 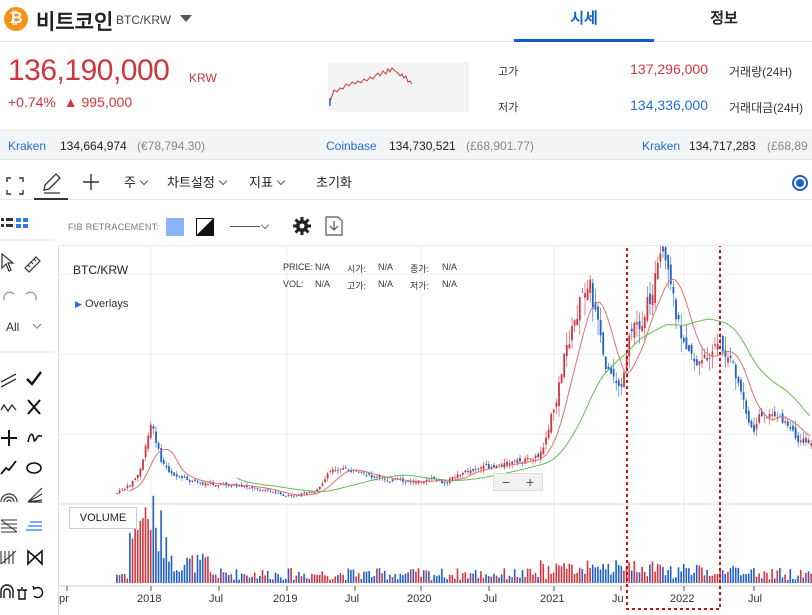 What do you see at coordinates (9, 498) in the screenshot?
I see `fib-arc-icon` at bounding box center [9, 498].